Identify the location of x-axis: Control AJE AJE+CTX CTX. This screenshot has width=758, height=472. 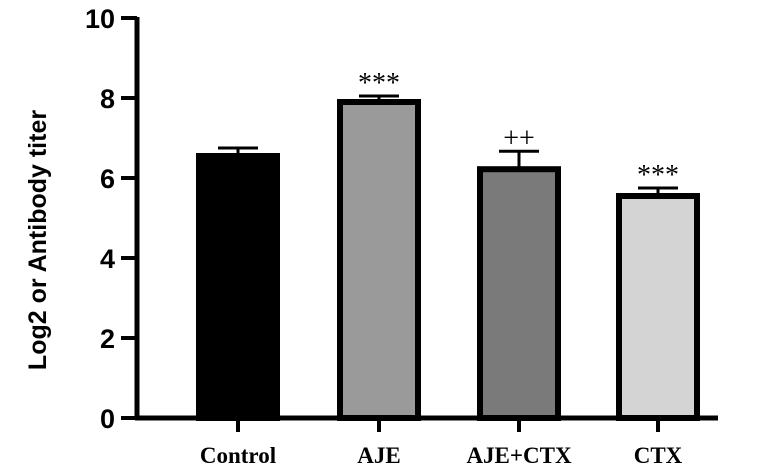
(426, 441).